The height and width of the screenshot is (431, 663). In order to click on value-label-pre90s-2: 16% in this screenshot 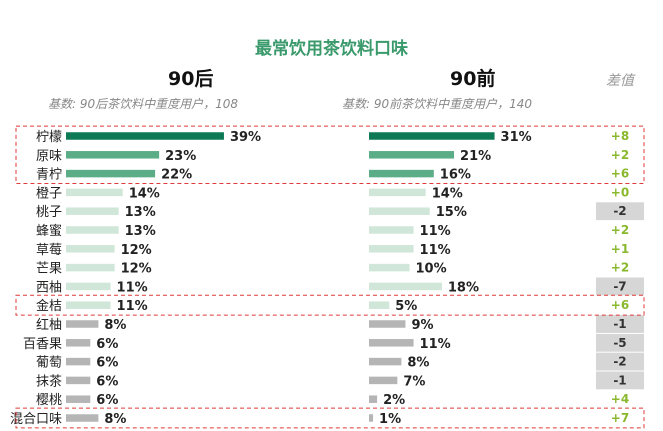, I will do `click(455, 175)`.